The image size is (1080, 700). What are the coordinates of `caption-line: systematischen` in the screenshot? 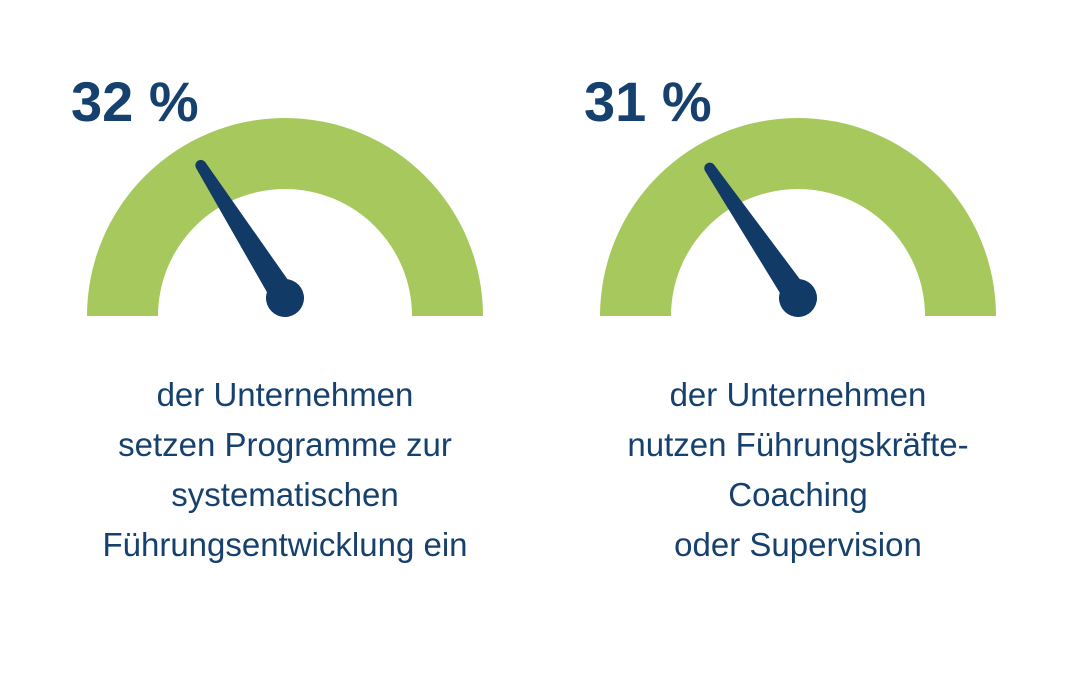 It's located at (285, 494).